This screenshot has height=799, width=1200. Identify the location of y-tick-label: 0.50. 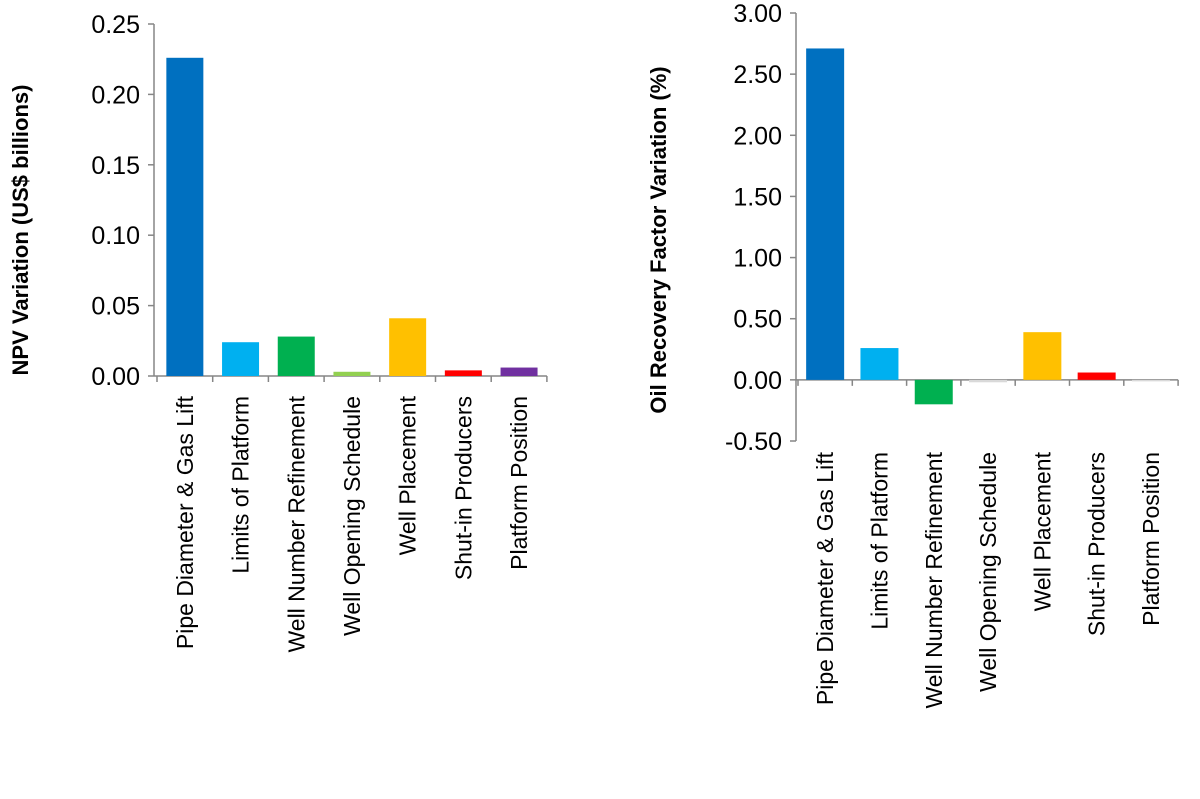
(757, 320).